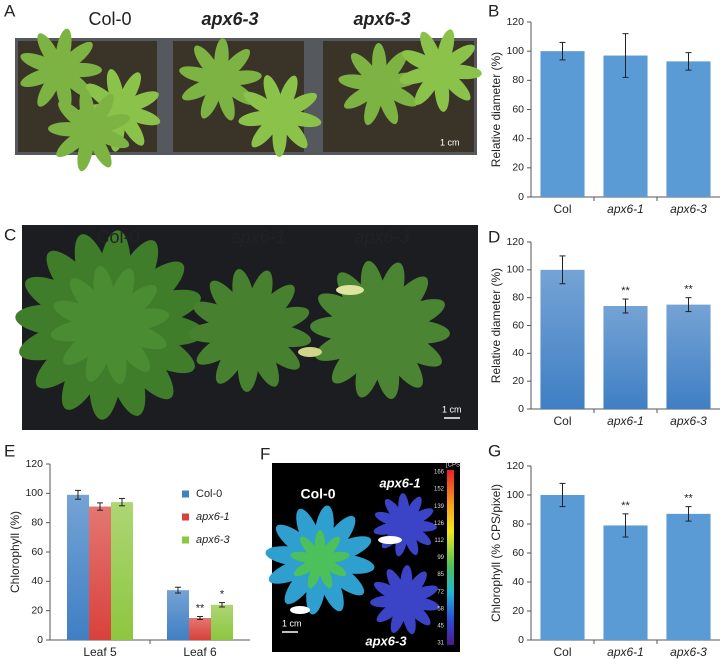 Image resolution: width=724 pixels, height=664 pixels. What do you see at coordinates (439, 473) in the screenshot?
I see `colorbar-tick-label: 166` at bounding box center [439, 473].